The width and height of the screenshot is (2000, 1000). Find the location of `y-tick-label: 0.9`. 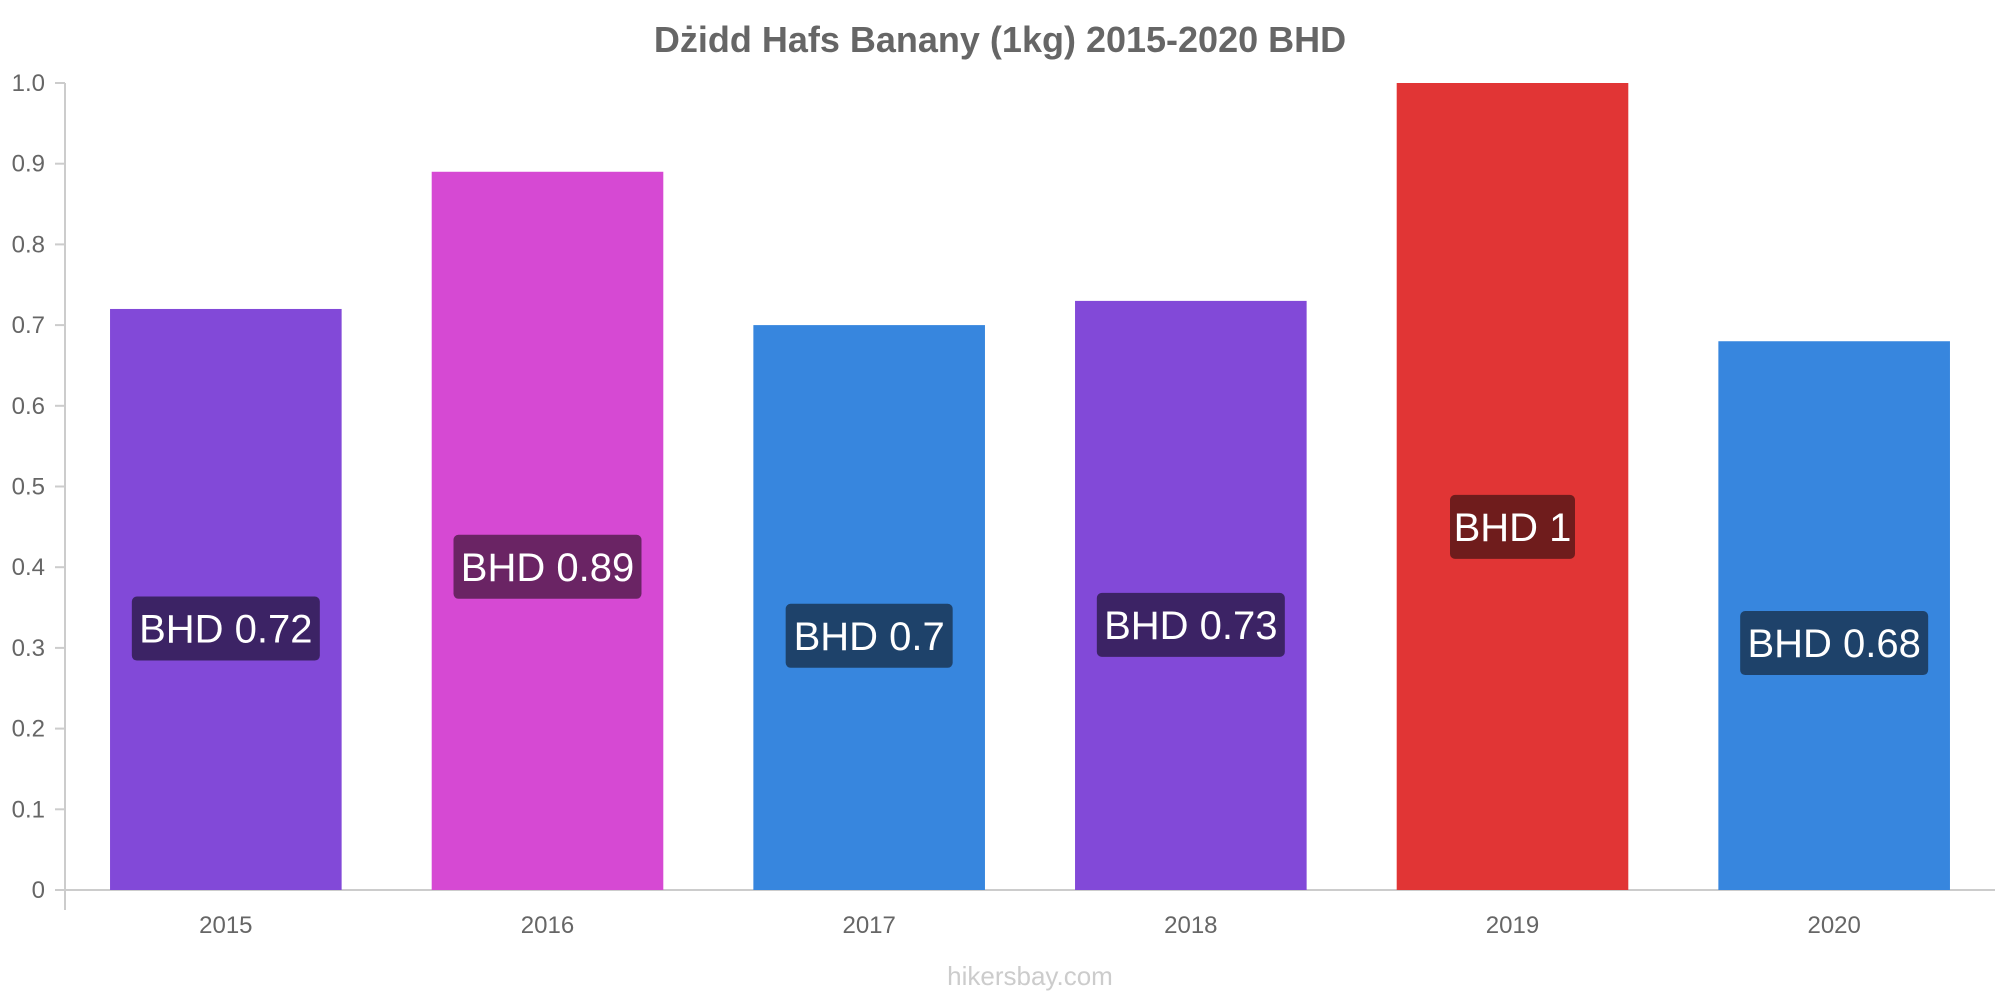

y-tick-label: 0.9 is located at coordinates (28, 164).